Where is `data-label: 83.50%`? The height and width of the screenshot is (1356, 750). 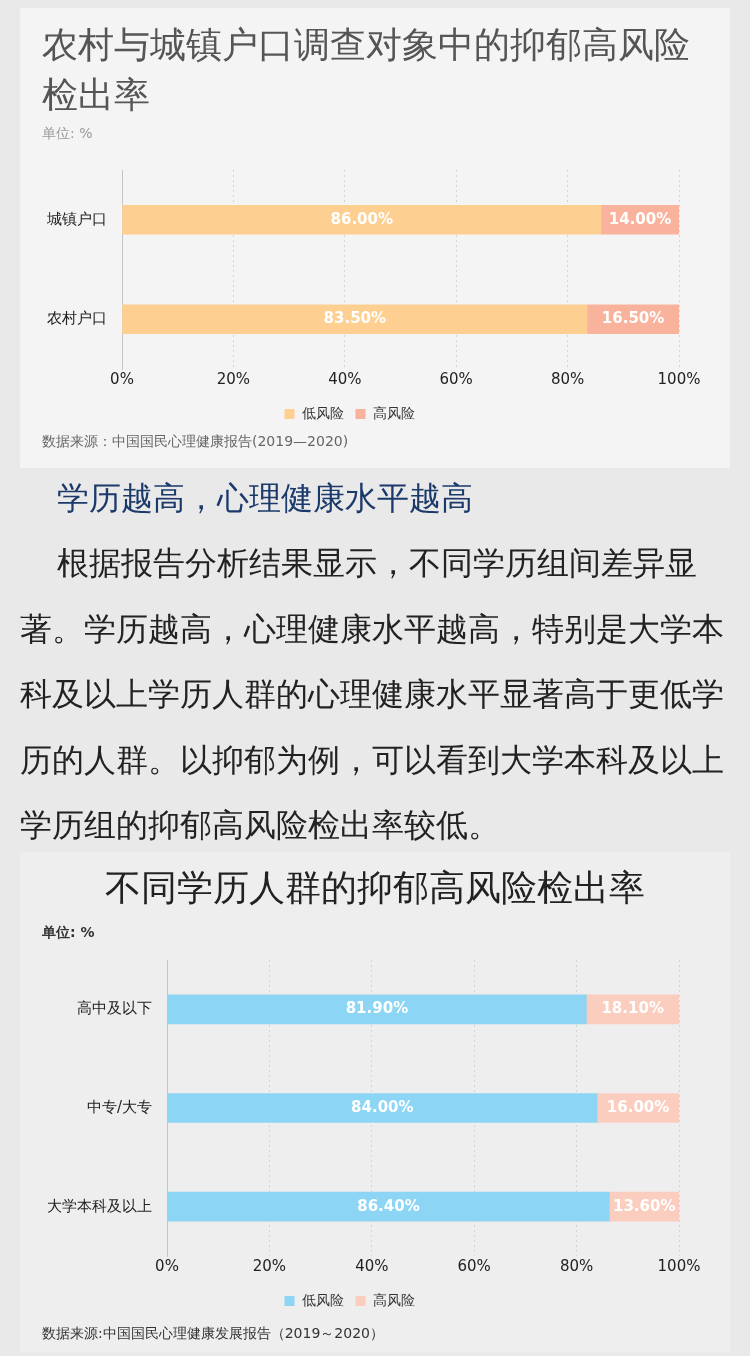 data-label: 83.50% is located at coordinates (355, 318).